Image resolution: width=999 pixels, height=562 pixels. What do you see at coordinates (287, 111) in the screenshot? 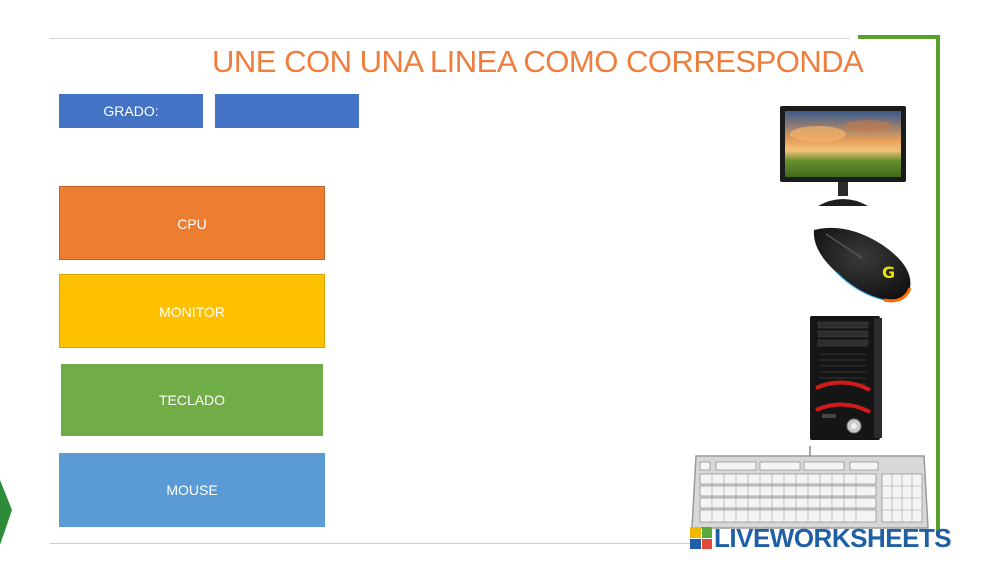
I see `grade-input` at bounding box center [287, 111].